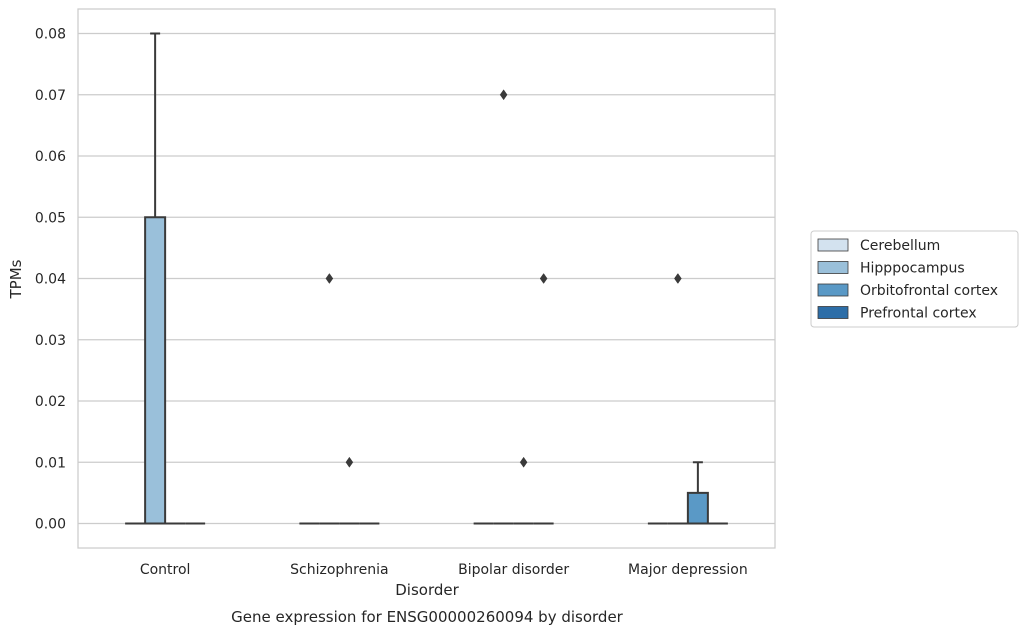 The image size is (1028, 634). I want to click on y-tick-label: 0.06, so click(50, 157).